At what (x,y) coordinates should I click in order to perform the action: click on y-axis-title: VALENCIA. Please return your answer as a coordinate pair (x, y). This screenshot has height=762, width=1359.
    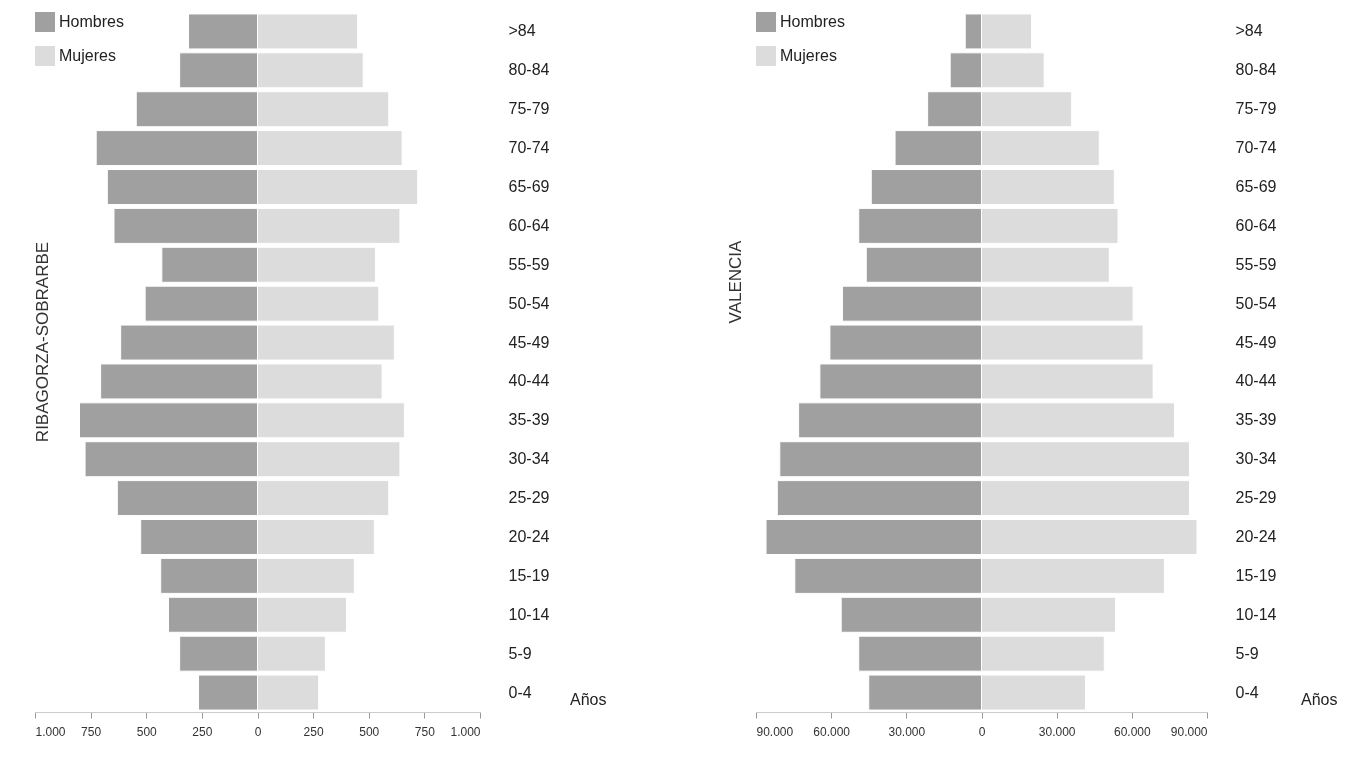
    Looking at the image, I should click on (735, 281).